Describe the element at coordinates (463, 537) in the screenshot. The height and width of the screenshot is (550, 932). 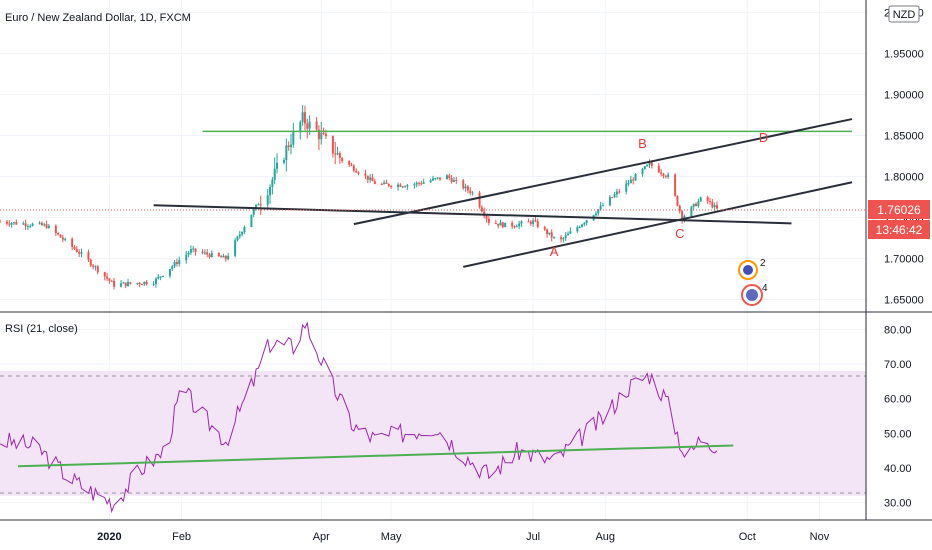
I see `time-axis: 2020 Feb Apr May Jul Aug Oct Nov` at that location.